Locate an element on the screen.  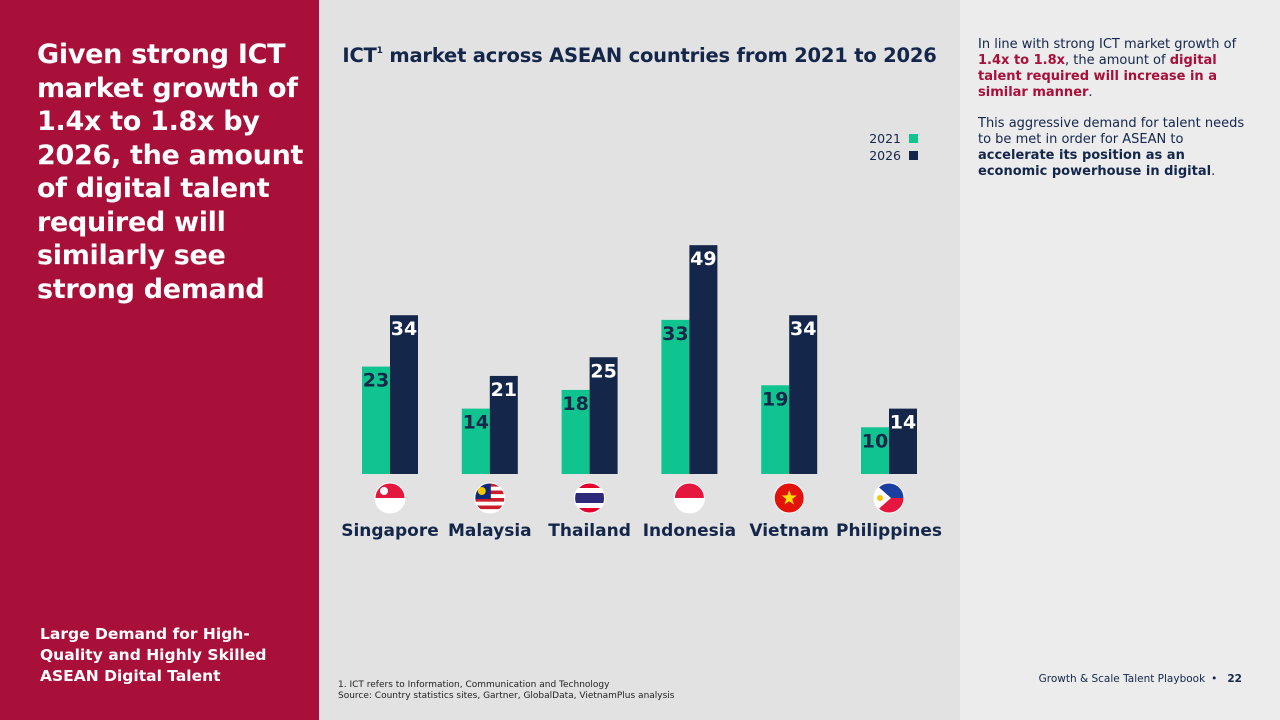
data-label-vietnam-2026: 34 is located at coordinates (803, 329).